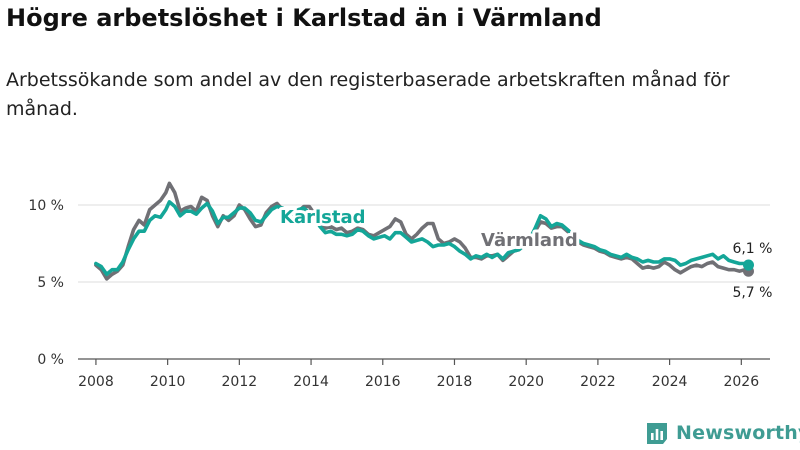  Describe the element at coordinates (240, 382) in the screenshot. I see `x-tick-label: 2012` at that location.